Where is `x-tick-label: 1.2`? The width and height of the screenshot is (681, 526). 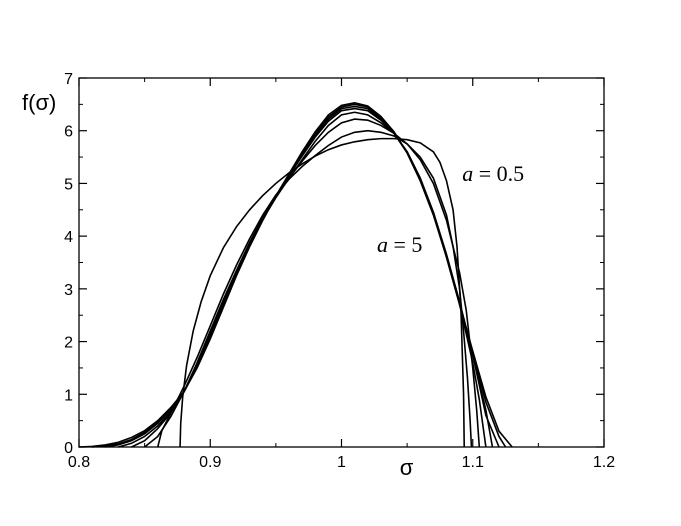 x-tick-label: 1.2 is located at coordinates (604, 462).